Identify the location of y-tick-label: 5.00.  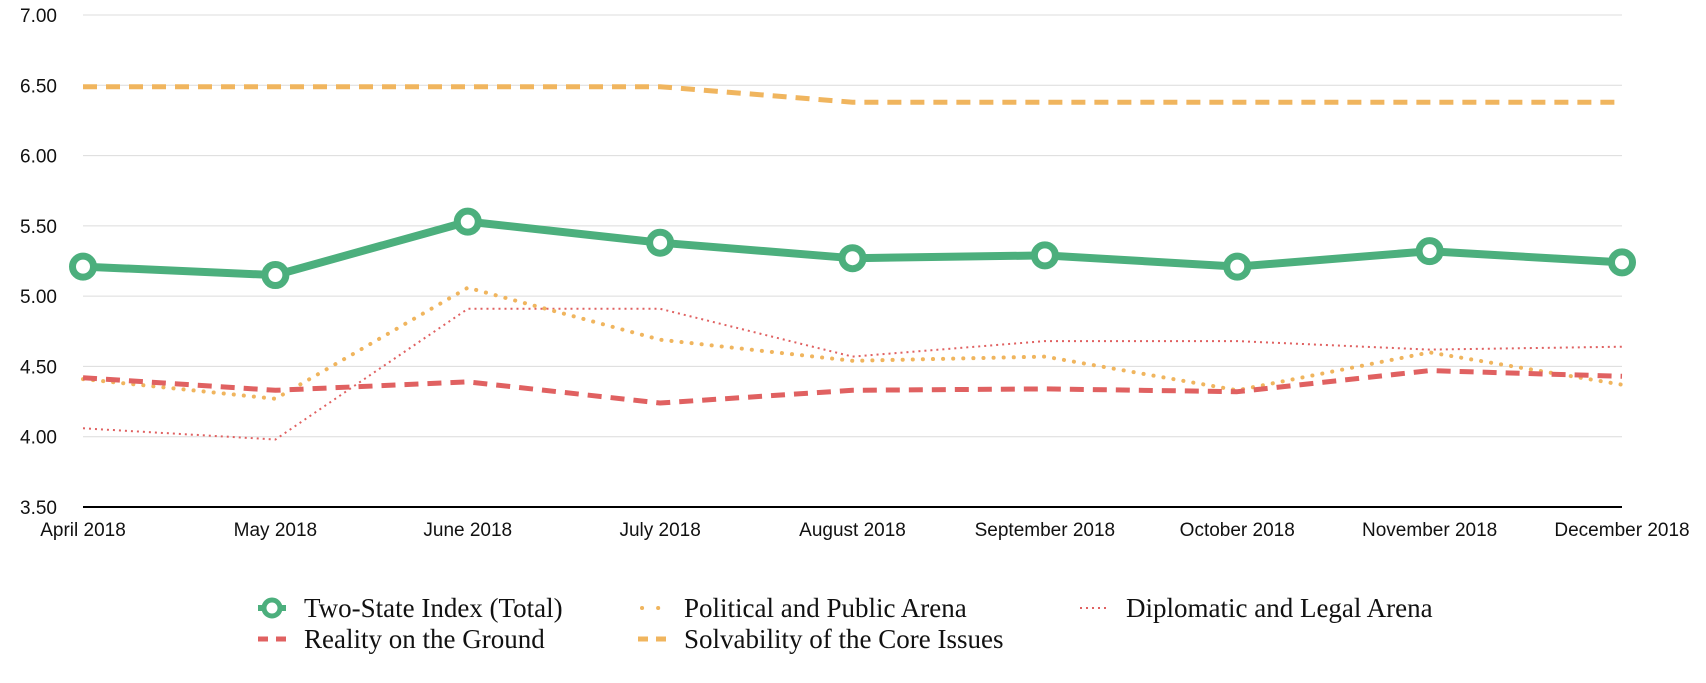
(38, 297).